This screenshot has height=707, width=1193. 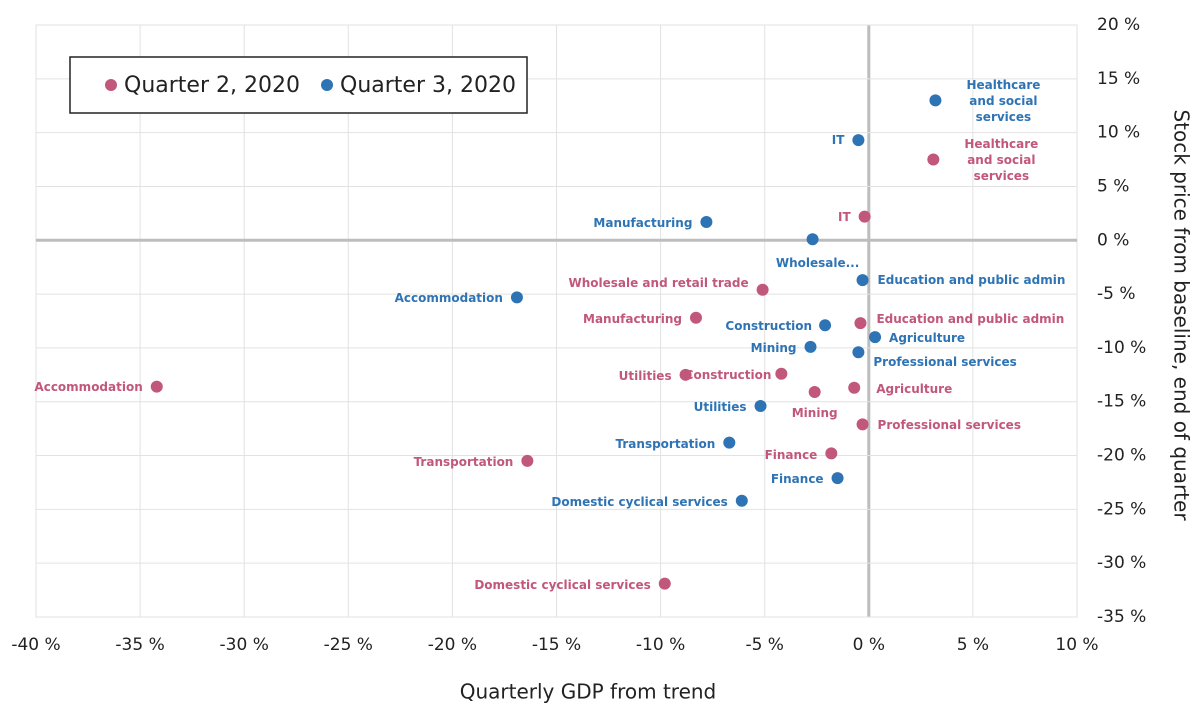 I want to click on x-tick-label: 10 %, so click(x=1076, y=645).